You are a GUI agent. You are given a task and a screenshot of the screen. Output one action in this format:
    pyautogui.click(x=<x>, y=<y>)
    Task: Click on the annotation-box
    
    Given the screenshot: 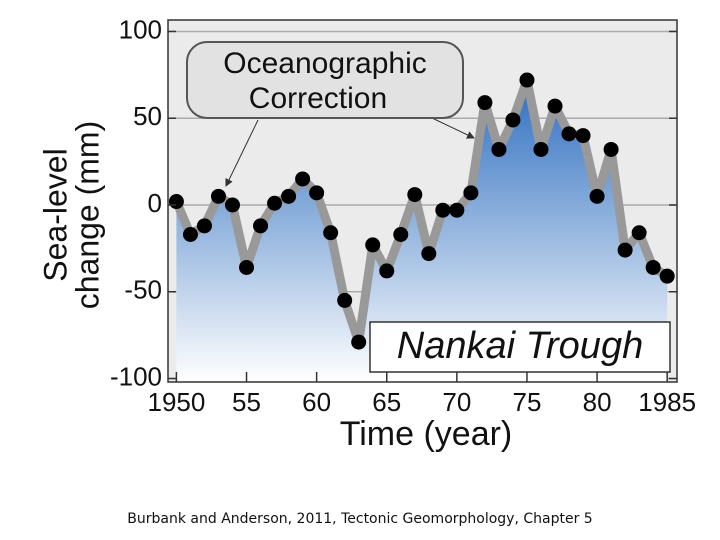 What is the action you would take?
    pyautogui.click(x=325, y=80)
    